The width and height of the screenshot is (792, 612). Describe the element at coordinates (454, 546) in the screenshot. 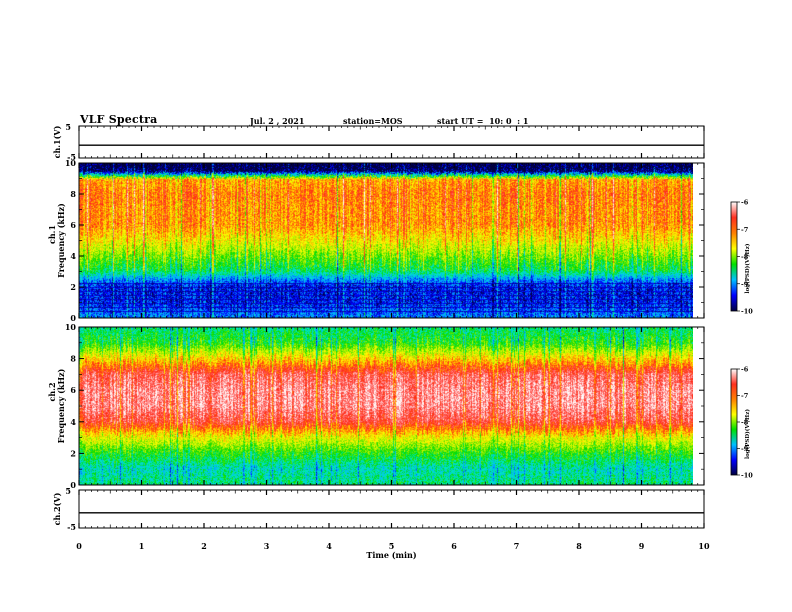

I see `time-tick-label: 6` at that location.